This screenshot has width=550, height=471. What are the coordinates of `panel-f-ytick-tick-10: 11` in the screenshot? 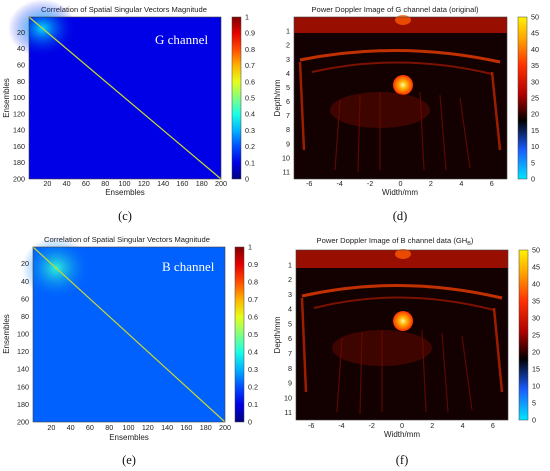 It's located at (288, 412).